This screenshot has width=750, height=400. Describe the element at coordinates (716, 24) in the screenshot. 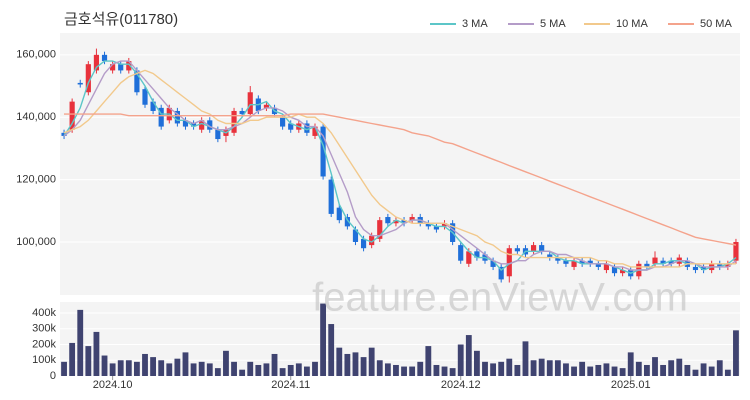

I see `legend-label: 50 MA` at that location.